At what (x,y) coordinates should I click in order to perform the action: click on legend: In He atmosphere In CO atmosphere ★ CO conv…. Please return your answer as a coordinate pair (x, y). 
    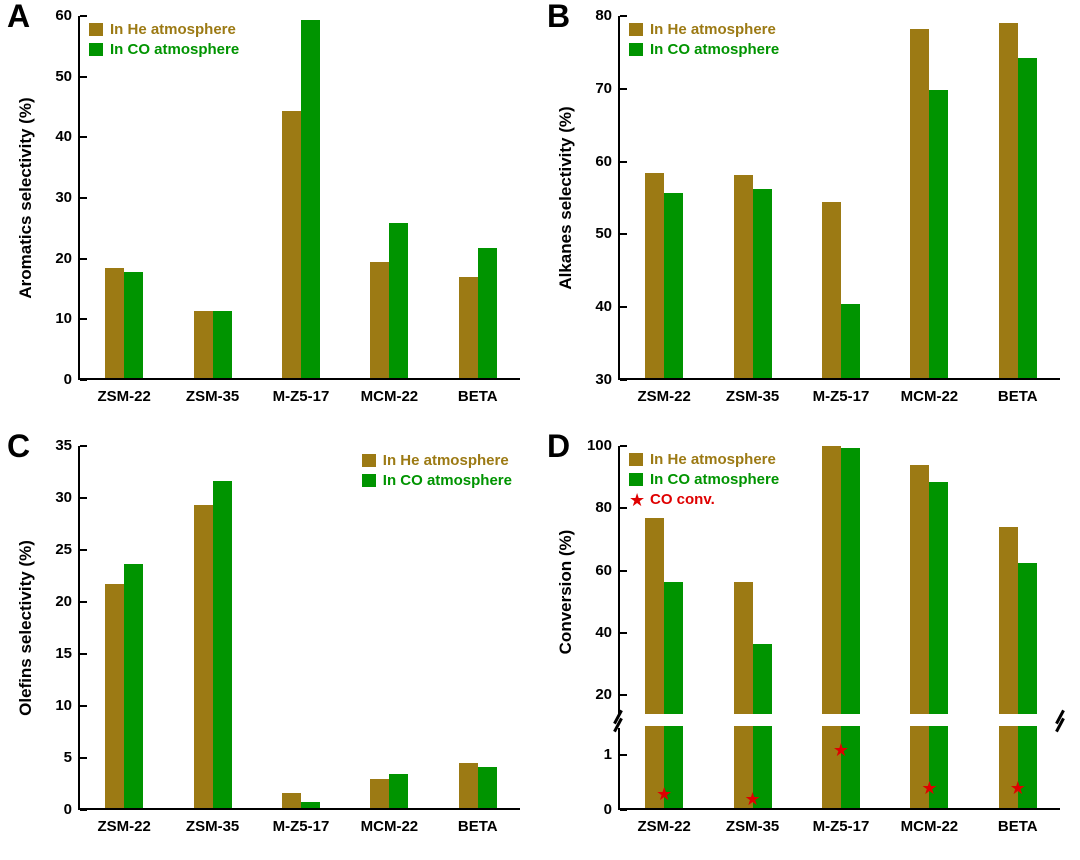
    Looking at the image, I should click on (704, 480).